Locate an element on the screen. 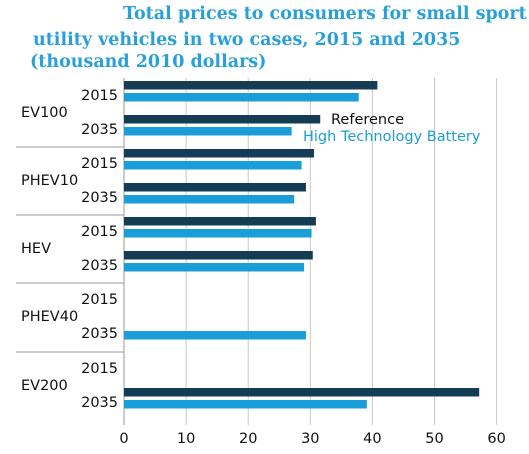  bar-phev10-2035-reference is located at coordinates (215, 187).